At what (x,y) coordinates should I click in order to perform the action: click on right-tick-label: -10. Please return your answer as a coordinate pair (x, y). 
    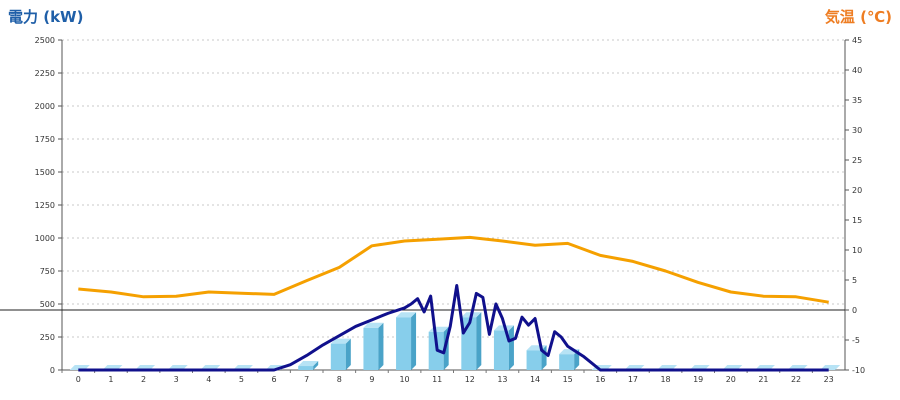
    Looking at the image, I should click on (858, 370).